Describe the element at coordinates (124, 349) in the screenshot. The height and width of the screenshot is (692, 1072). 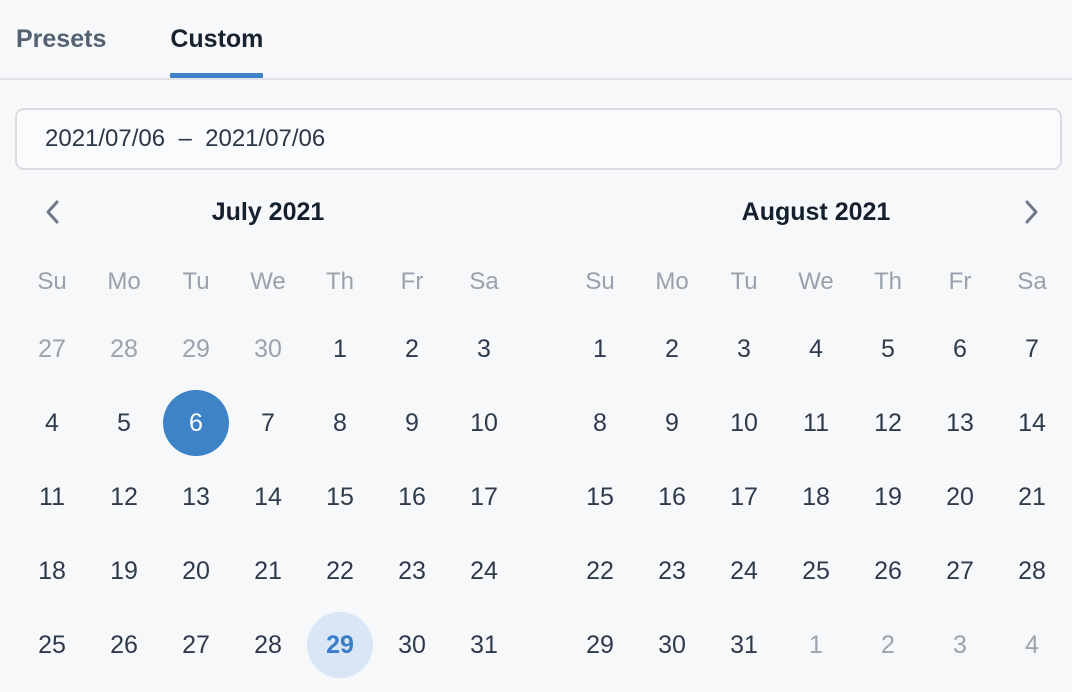
I see `day-28-muted: 28` at that location.